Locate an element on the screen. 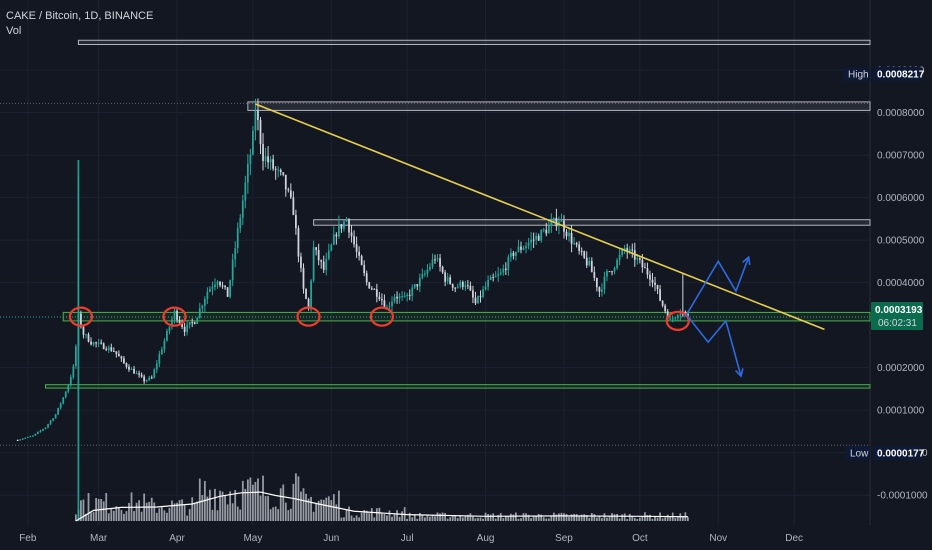  low-value: 0.0000177 is located at coordinates (901, 454).